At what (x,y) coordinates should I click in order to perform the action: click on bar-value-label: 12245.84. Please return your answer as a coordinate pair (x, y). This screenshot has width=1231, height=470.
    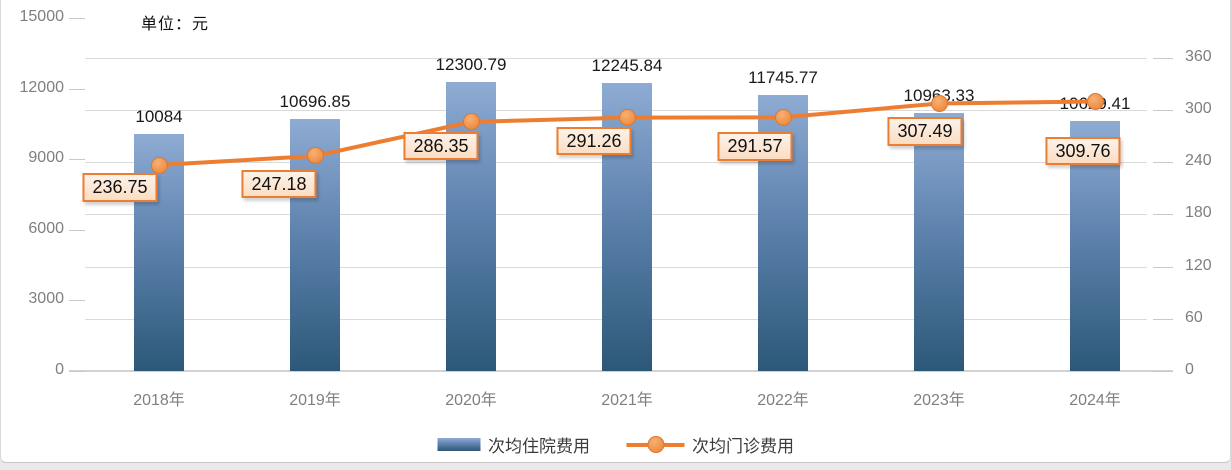
    Looking at the image, I should click on (627, 65).